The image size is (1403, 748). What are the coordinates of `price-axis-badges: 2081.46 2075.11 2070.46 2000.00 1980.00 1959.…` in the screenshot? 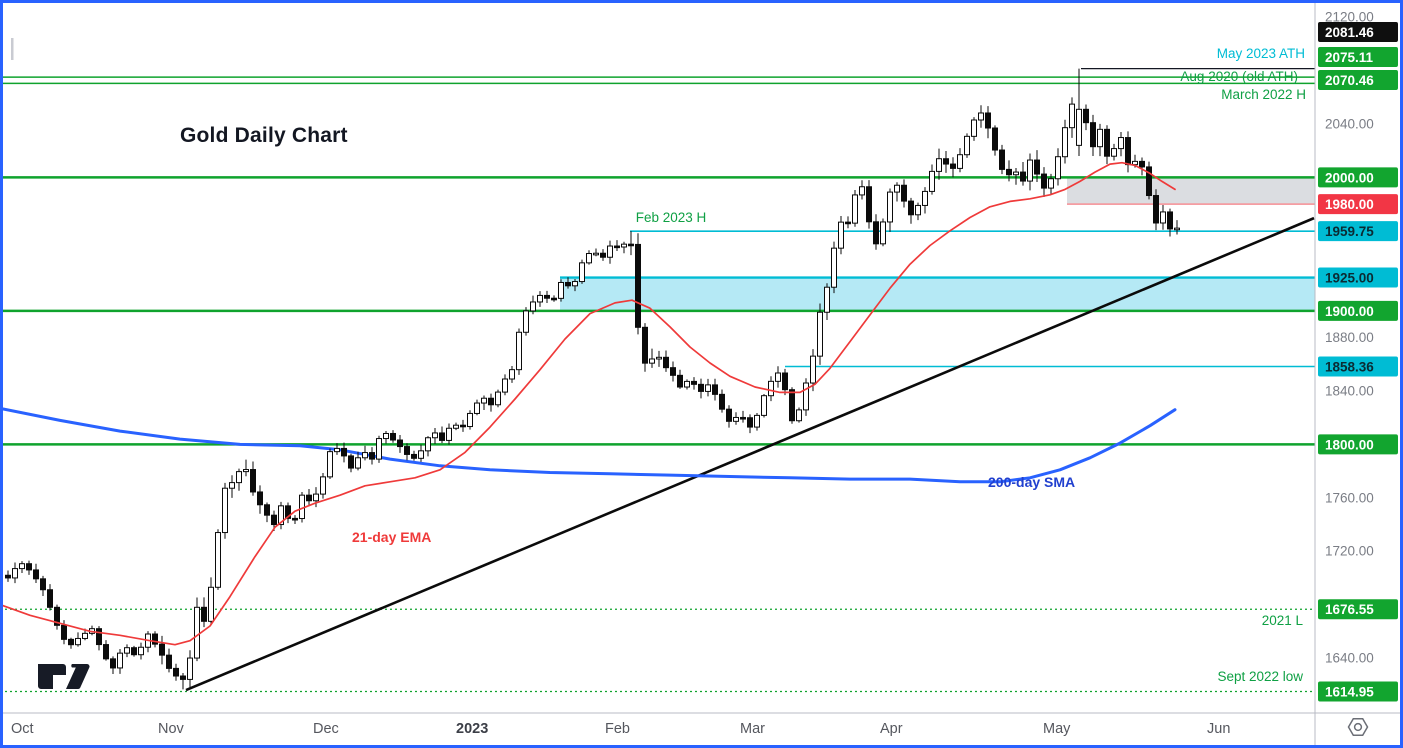 It's located at (1358, 362).